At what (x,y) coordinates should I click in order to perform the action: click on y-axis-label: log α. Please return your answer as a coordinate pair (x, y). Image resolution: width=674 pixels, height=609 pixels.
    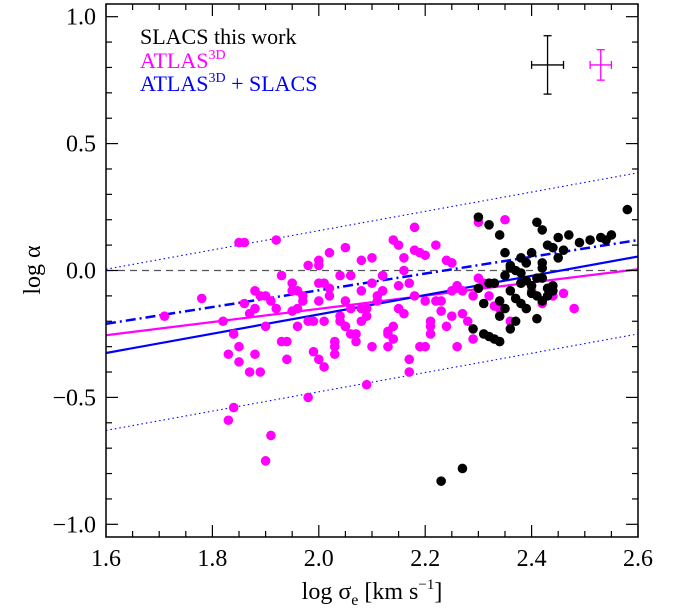
    Looking at the image, I should click on (33, 270).